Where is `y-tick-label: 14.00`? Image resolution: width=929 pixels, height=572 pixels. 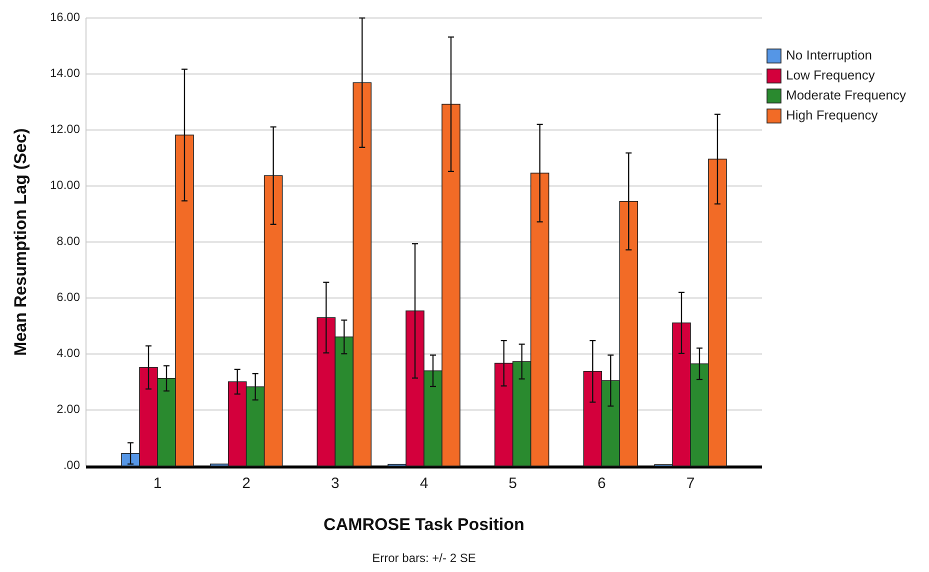
y-tick-label: 14.00 is located at coordinates (65, 73).